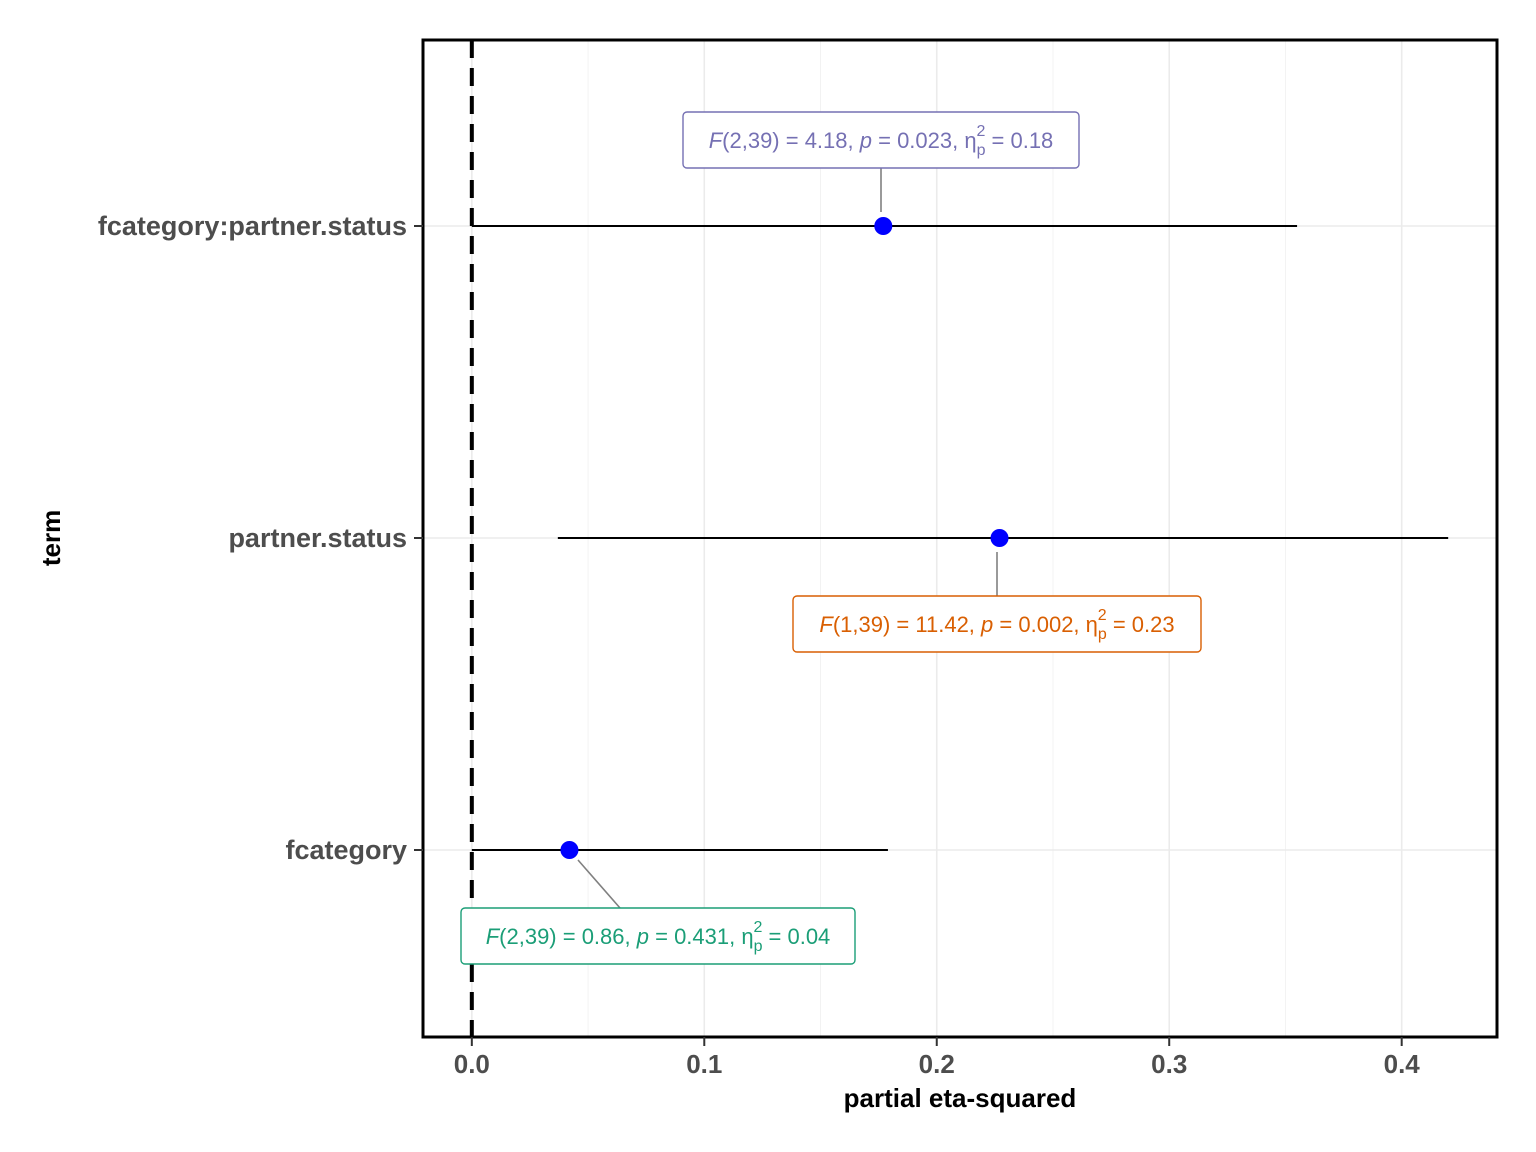 The image size is (1536, 1152). Describe the element at coordinates (317, 538) in the screenshot. I see `y-tick-label: partner.status` at that location.